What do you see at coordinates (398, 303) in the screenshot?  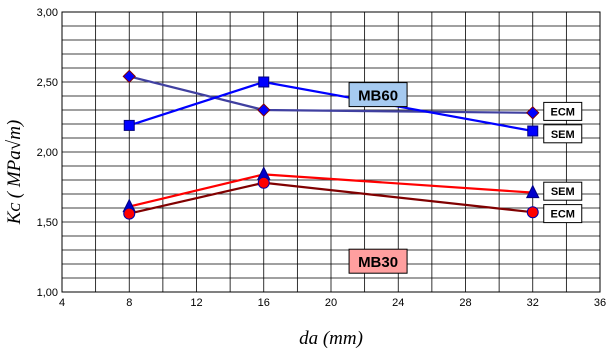 I see `x-tick-label: 24` at bounding box center [398, 303].